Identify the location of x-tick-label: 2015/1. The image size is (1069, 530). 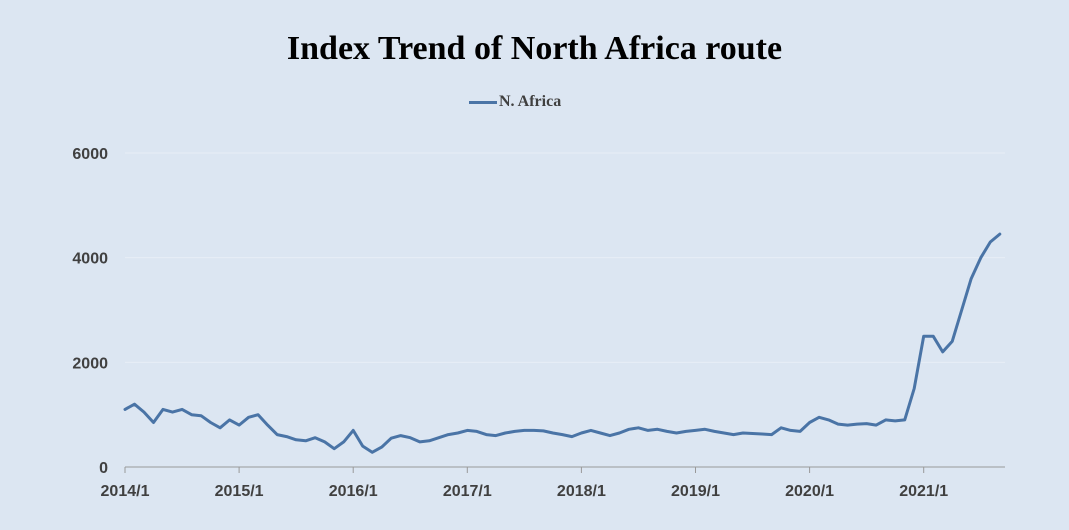
(239, 491).